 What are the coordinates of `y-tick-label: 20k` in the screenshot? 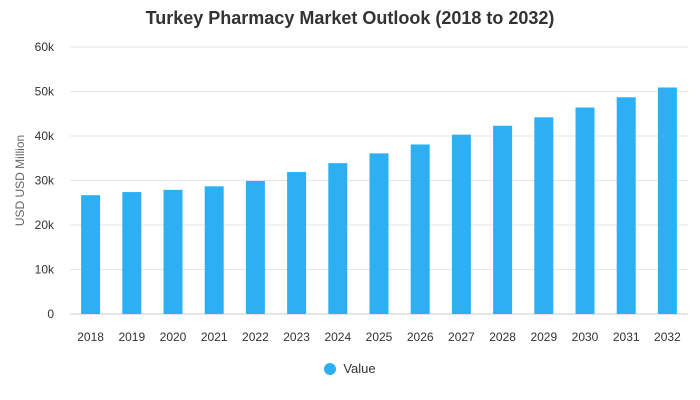 It's located at (45, 225).